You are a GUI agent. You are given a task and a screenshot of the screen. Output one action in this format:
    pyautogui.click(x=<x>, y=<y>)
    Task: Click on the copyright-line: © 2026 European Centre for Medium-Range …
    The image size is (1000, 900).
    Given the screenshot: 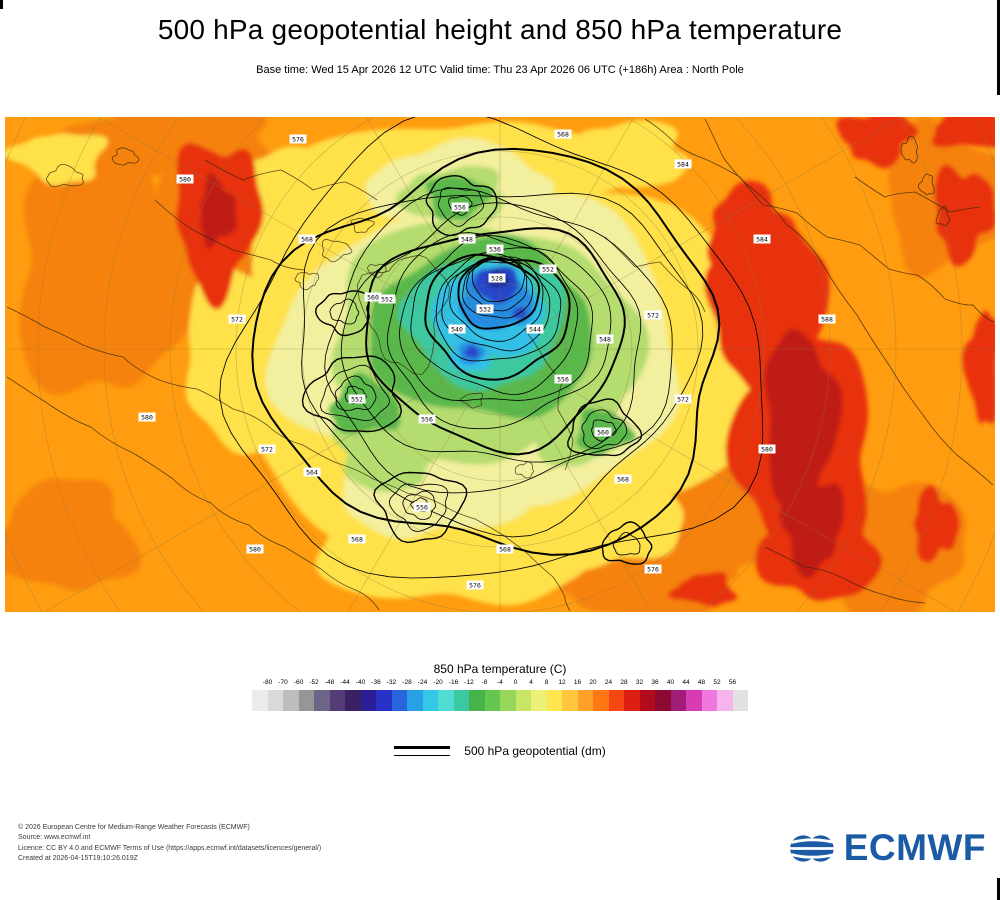 What is the action you would take?
    pyautogui.click(x=134, y=827)
    